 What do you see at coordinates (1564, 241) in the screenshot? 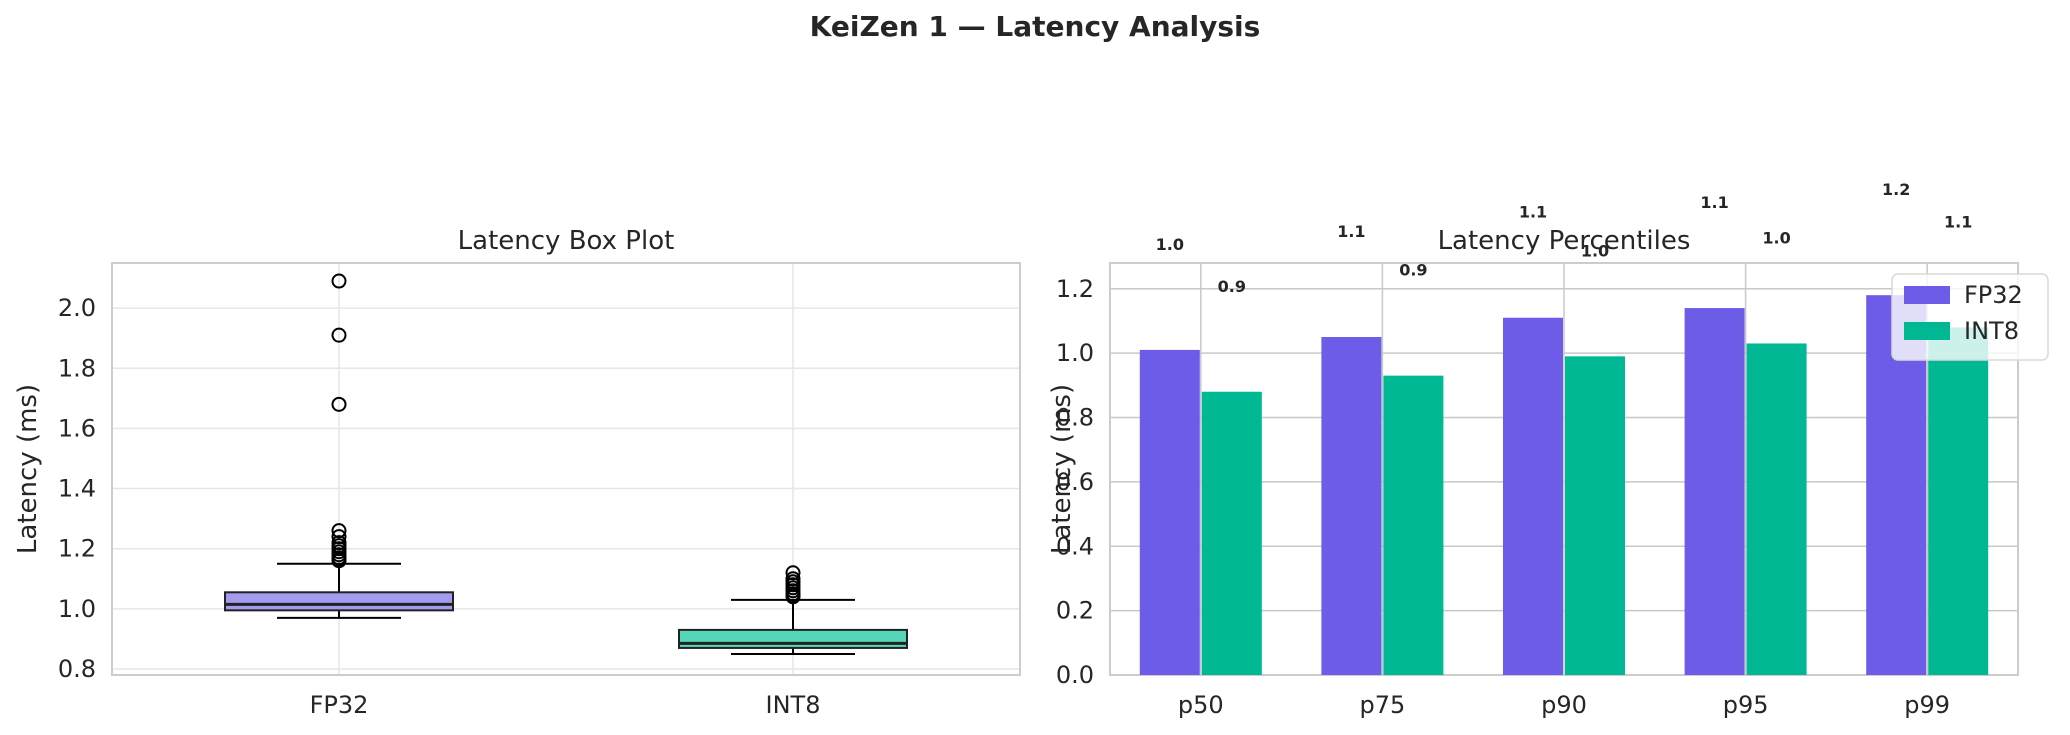
I see `bar-plot-title: Latency Percentiles` at bounding box center [1564, 241].